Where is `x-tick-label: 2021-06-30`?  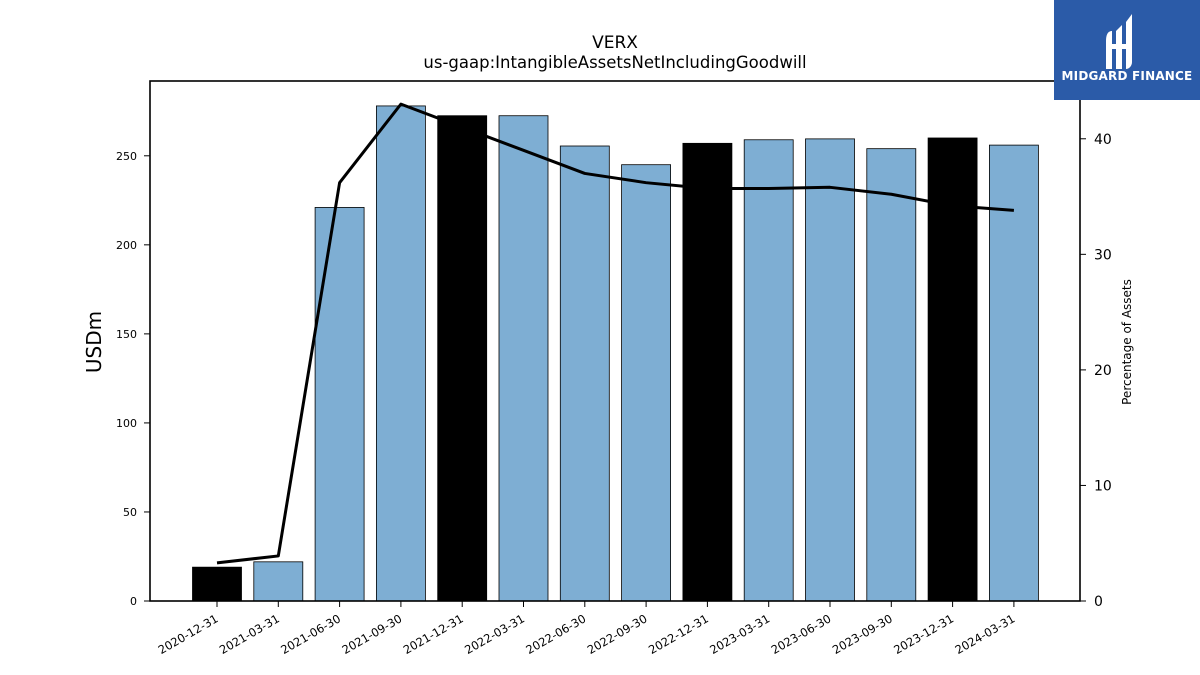 x-tick-label: 2021-06-30 is located at coordinates (310, 634).